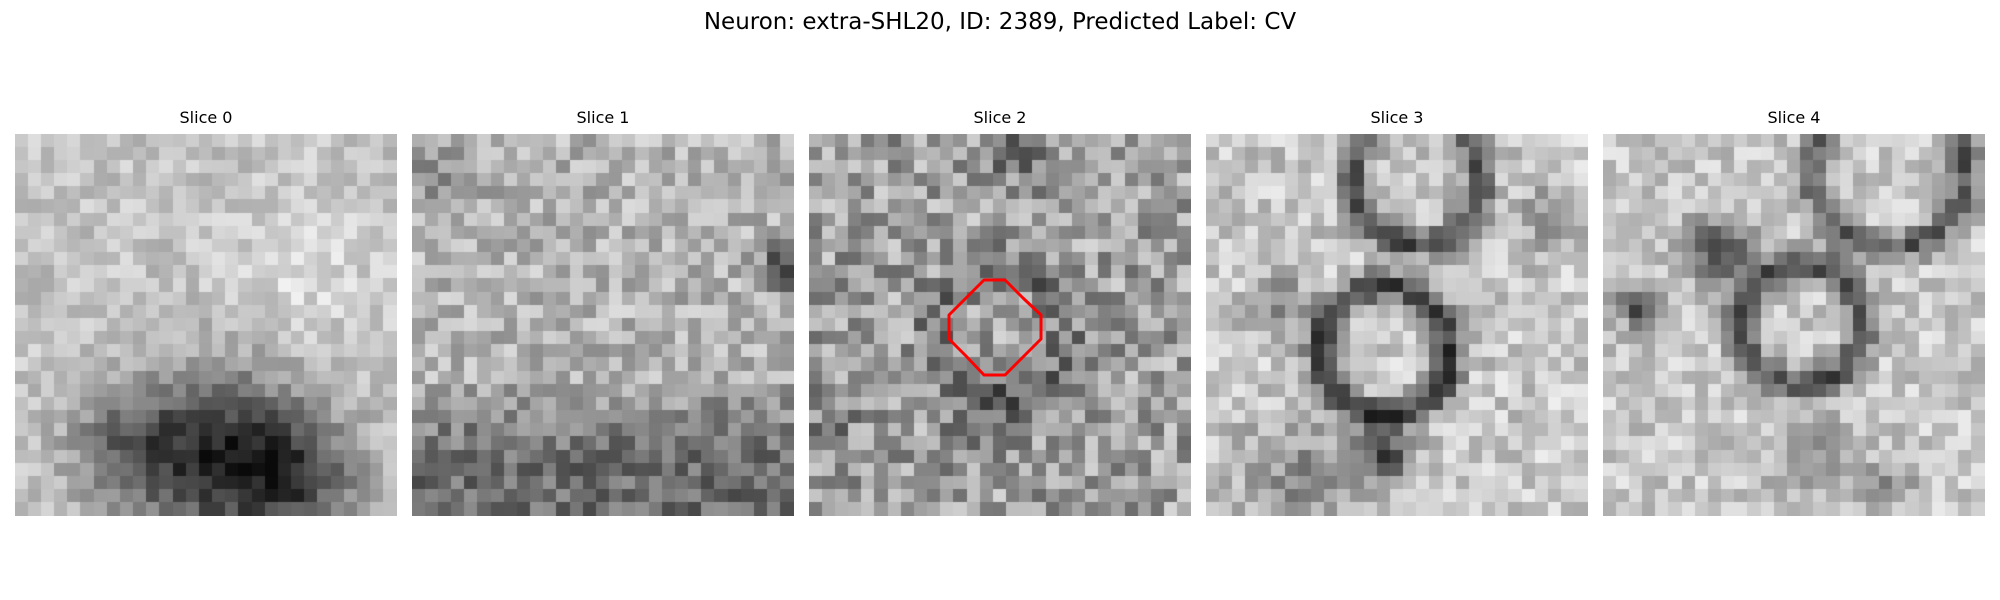  I want to click on slice-title: Slice 3, so click(1397, 117).